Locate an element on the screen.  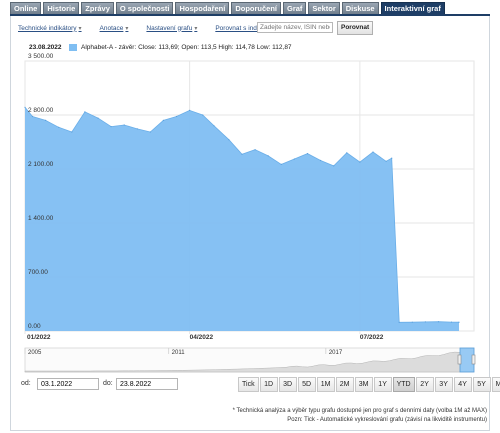
y-tick-label: 700.00 is located at coordinates (38, 272).